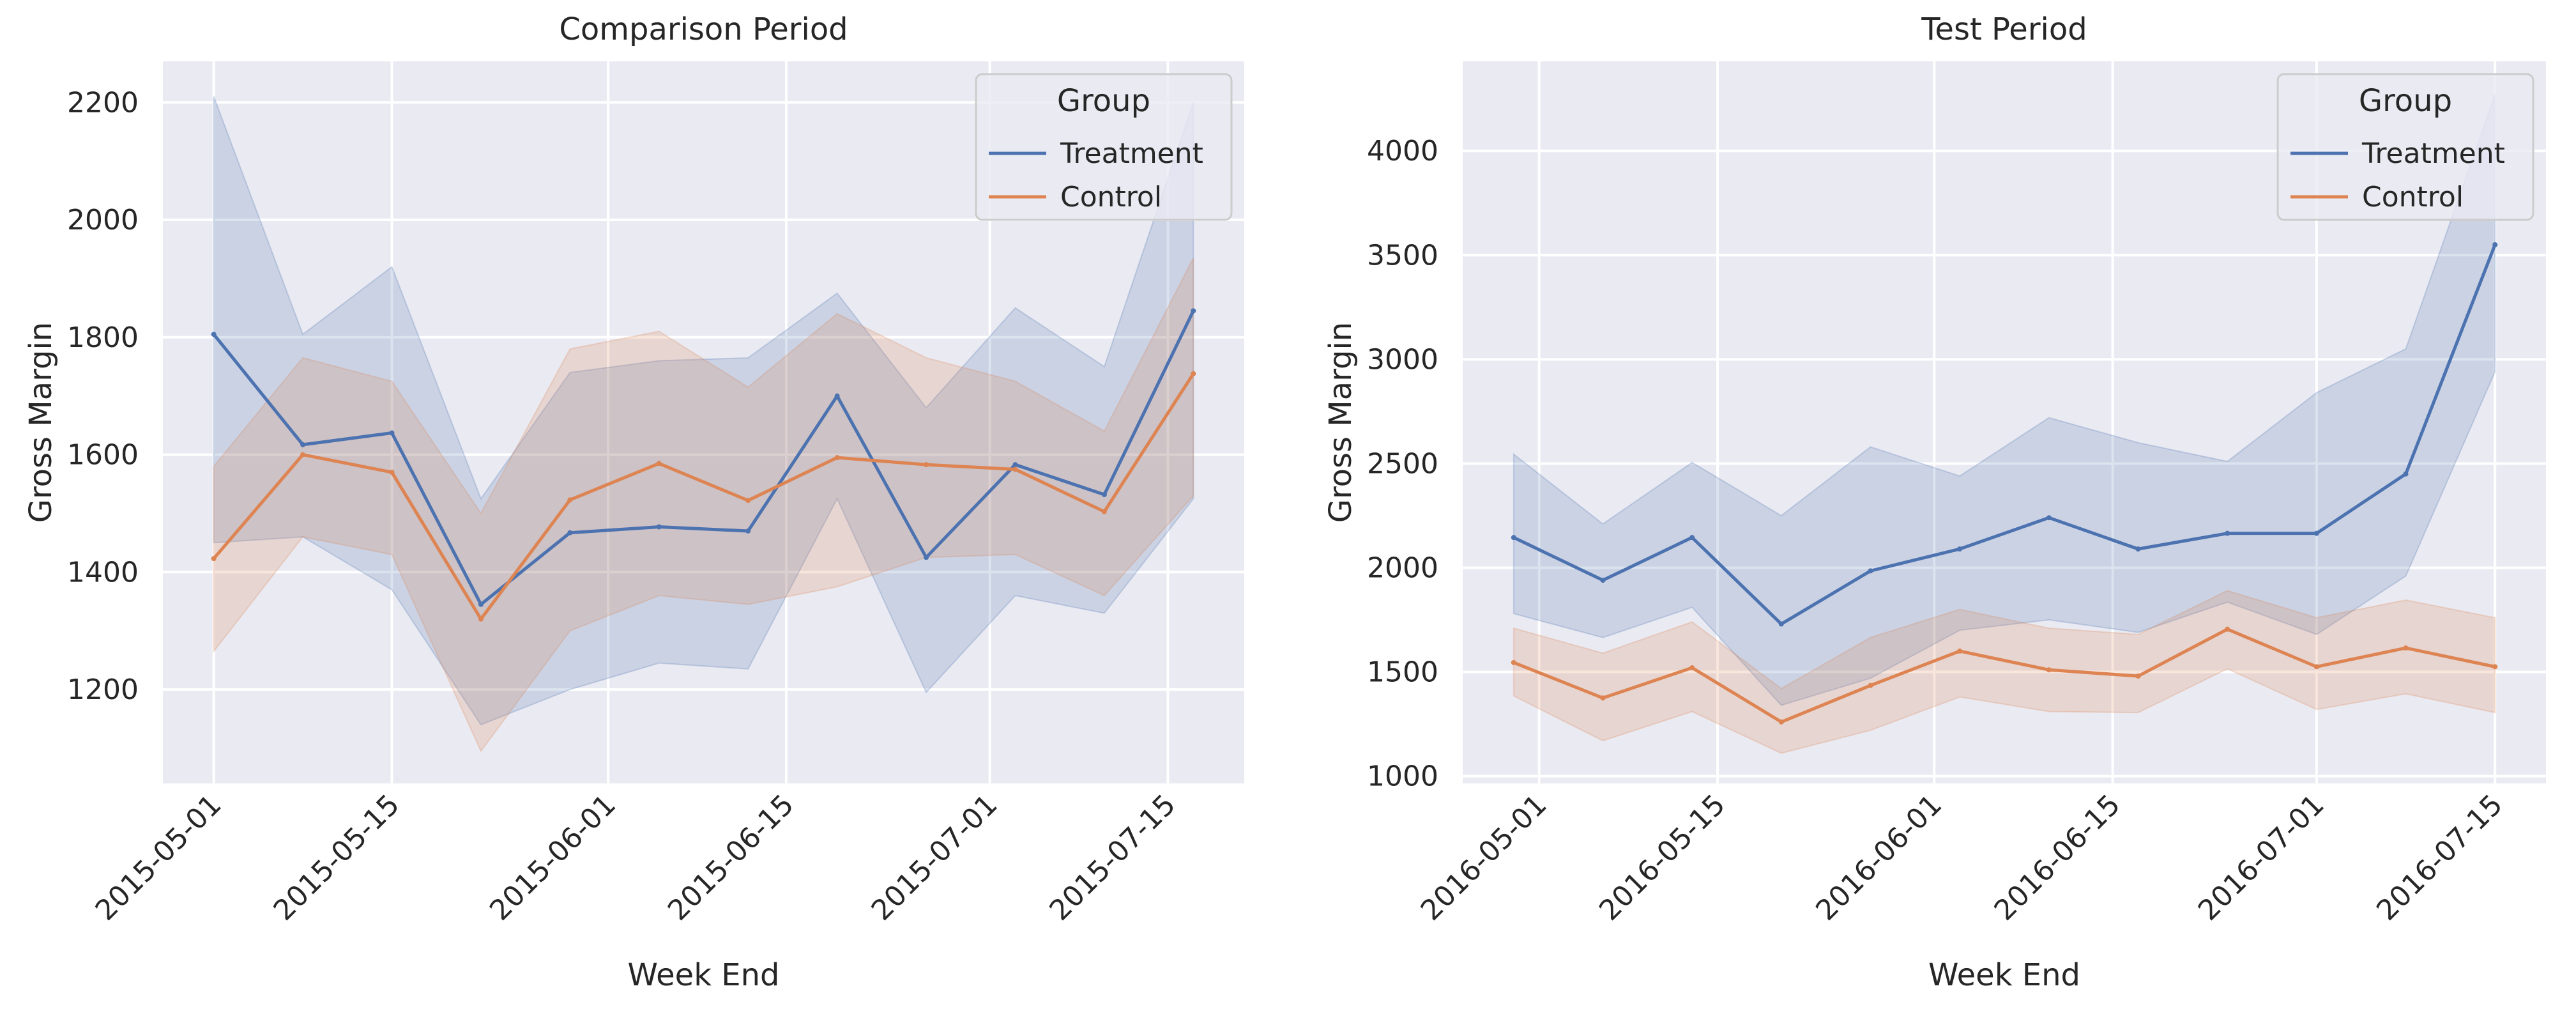  I want to click on x-tick-label: 2015-05-15, so click(337, 858).